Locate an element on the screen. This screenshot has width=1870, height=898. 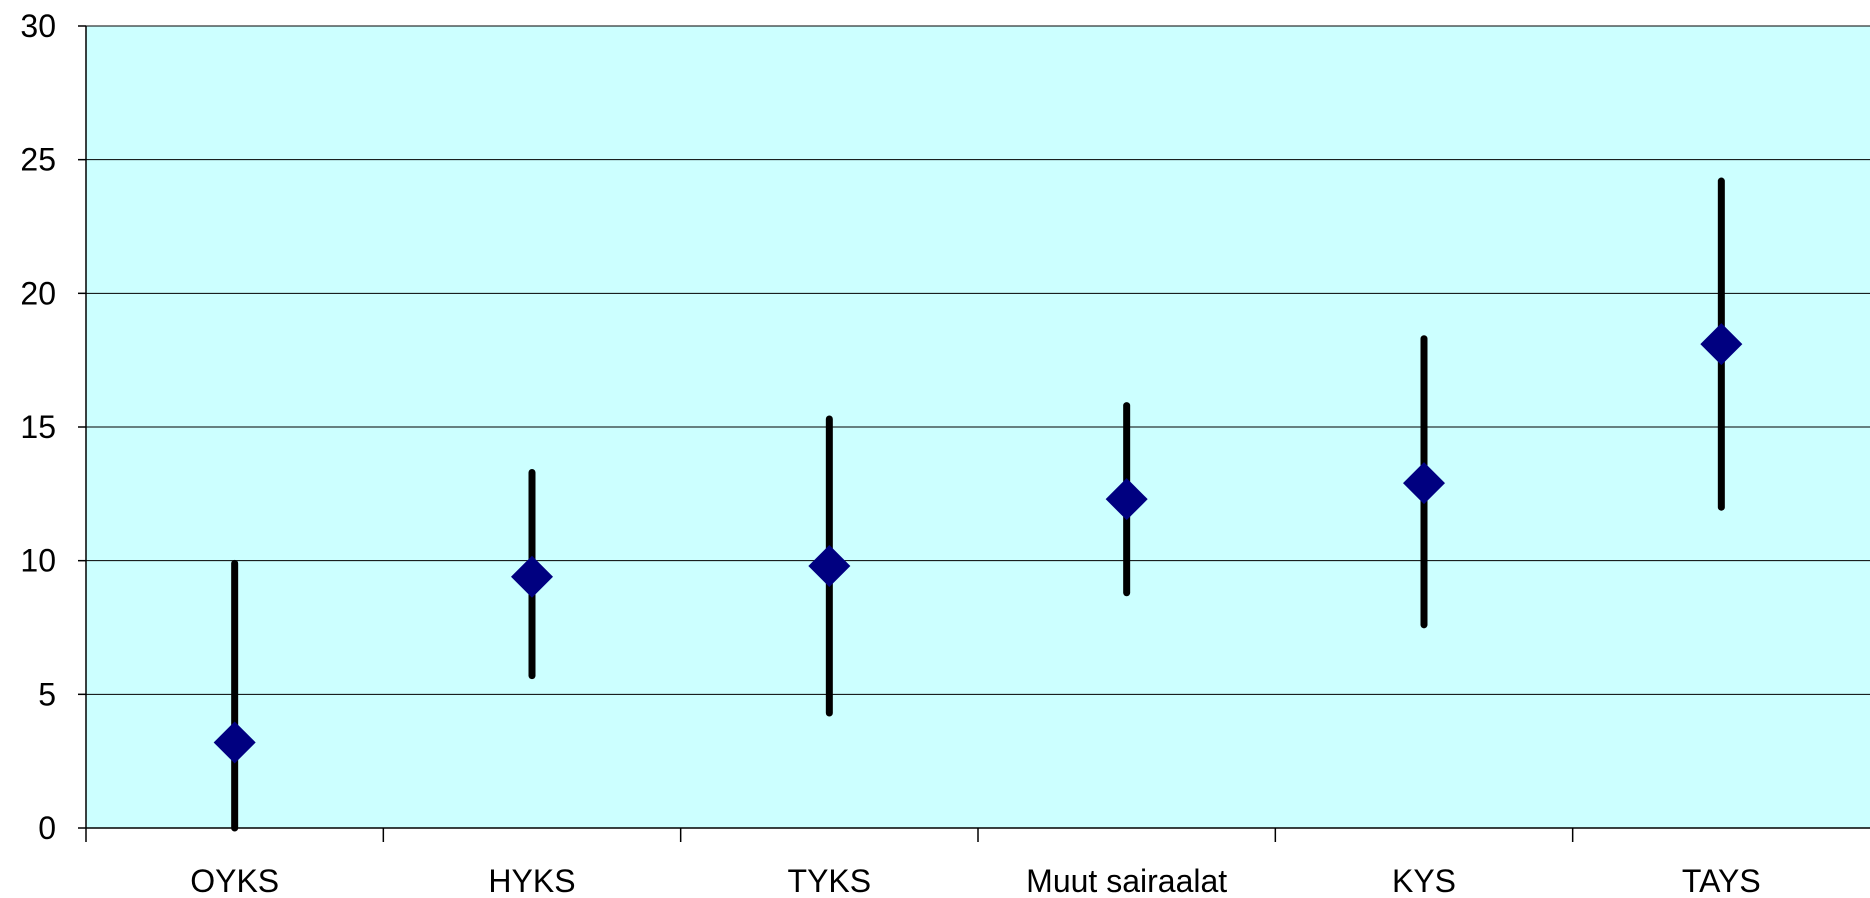
y-tick-label: 15 is located at coordinates (38, 427).